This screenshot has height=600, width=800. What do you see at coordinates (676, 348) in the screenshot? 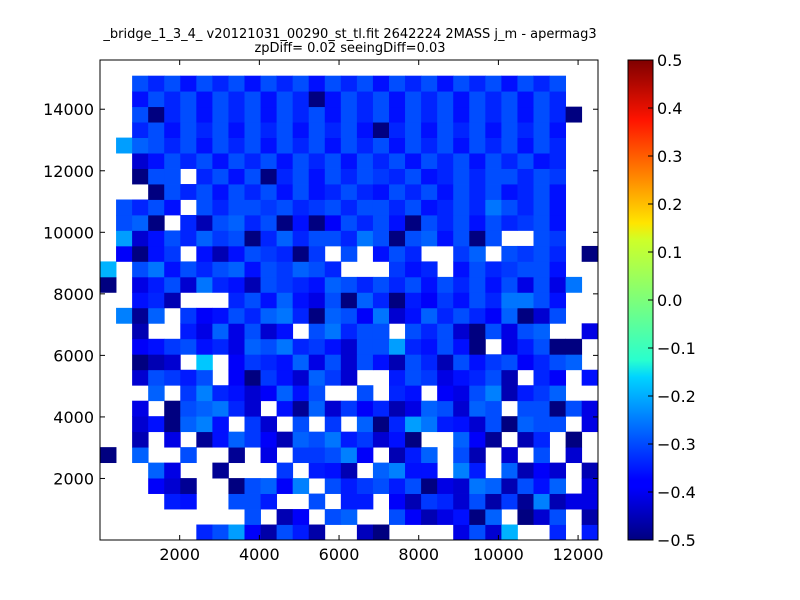
I see `colorbar-tick-label: −0.1` at bounding box center [676, 348].